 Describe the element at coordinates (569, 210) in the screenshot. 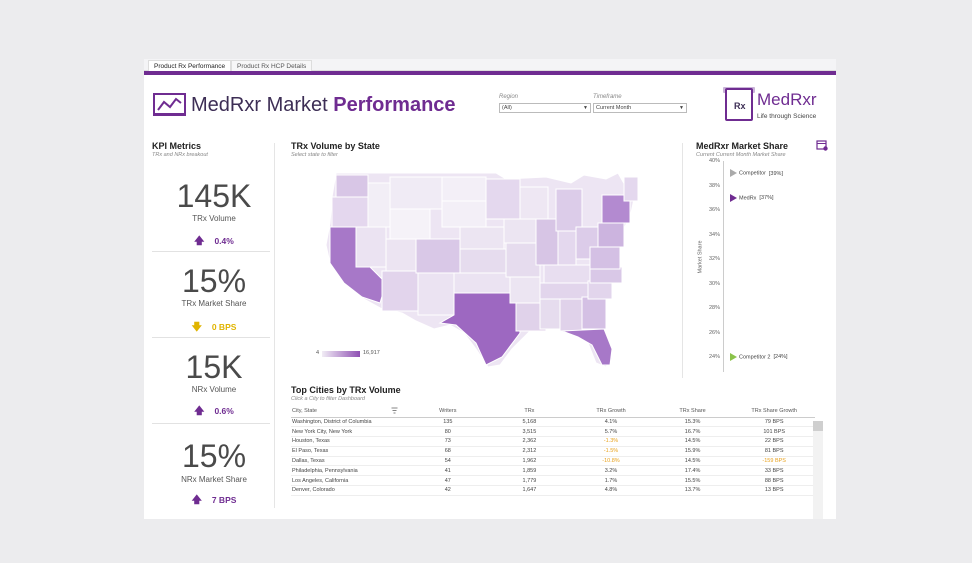

I see `state-michigan` at that location.